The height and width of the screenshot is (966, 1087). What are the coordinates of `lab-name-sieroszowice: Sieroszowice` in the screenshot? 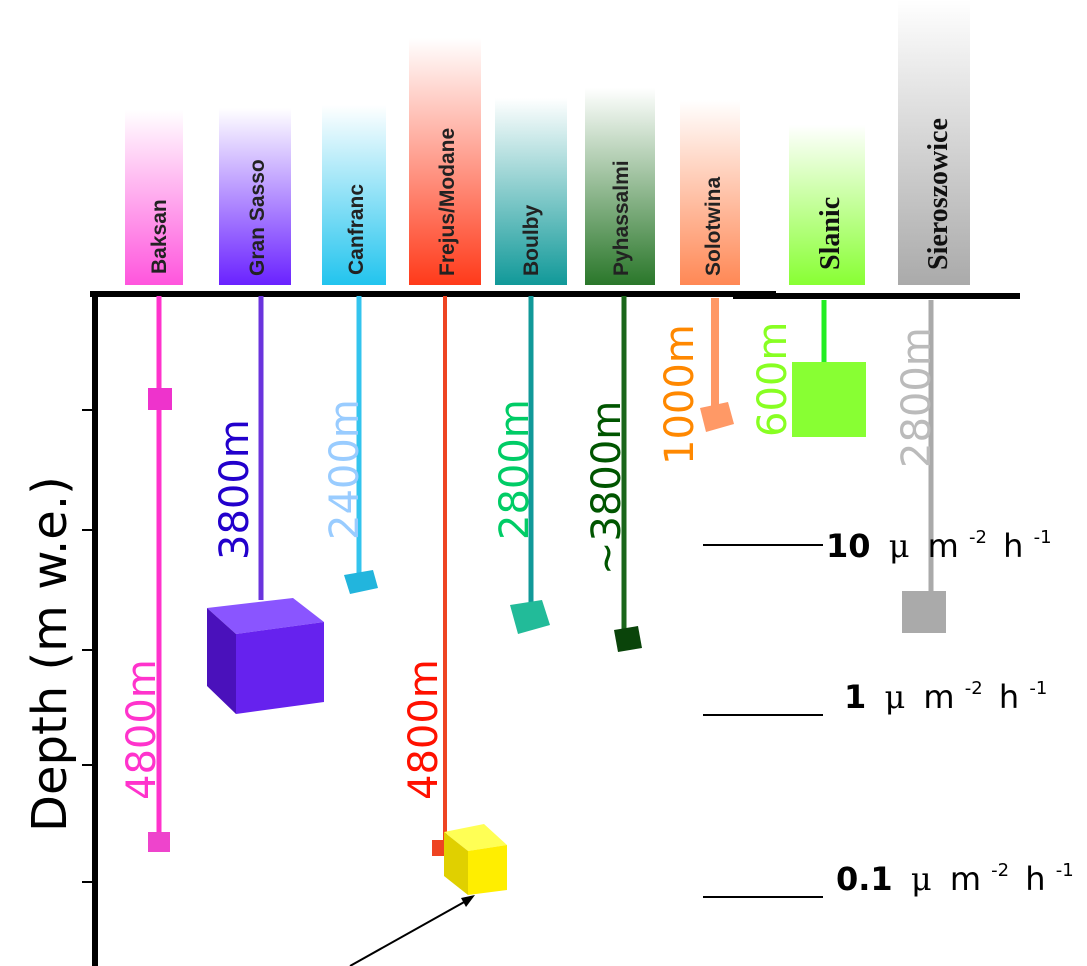 It's located at (938, 194).